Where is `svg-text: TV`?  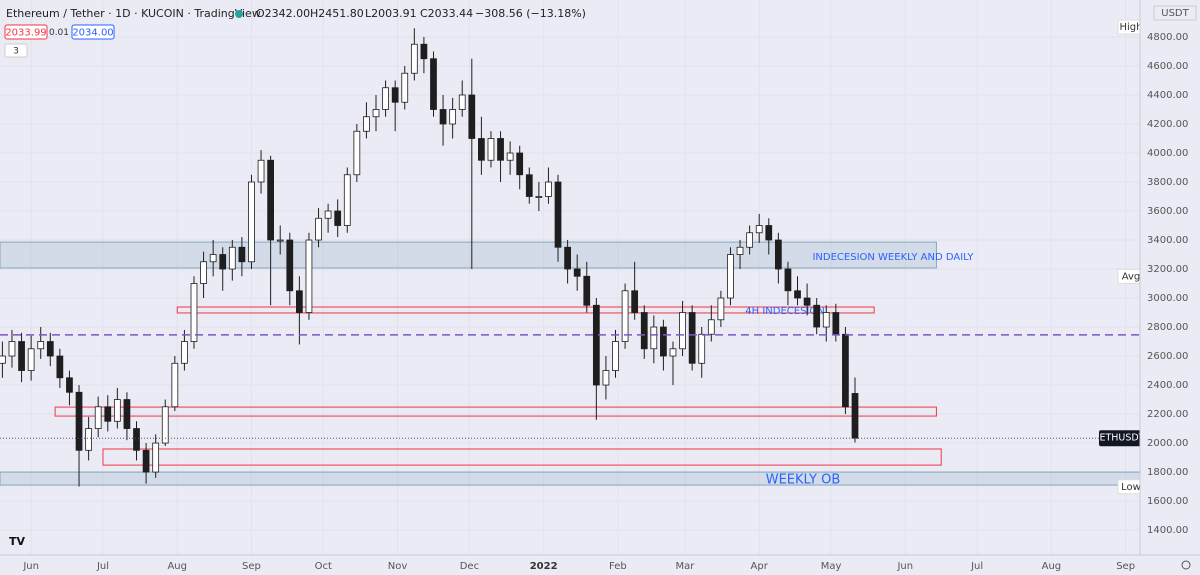 svg-text: TV is located at coordinates (17, 541).